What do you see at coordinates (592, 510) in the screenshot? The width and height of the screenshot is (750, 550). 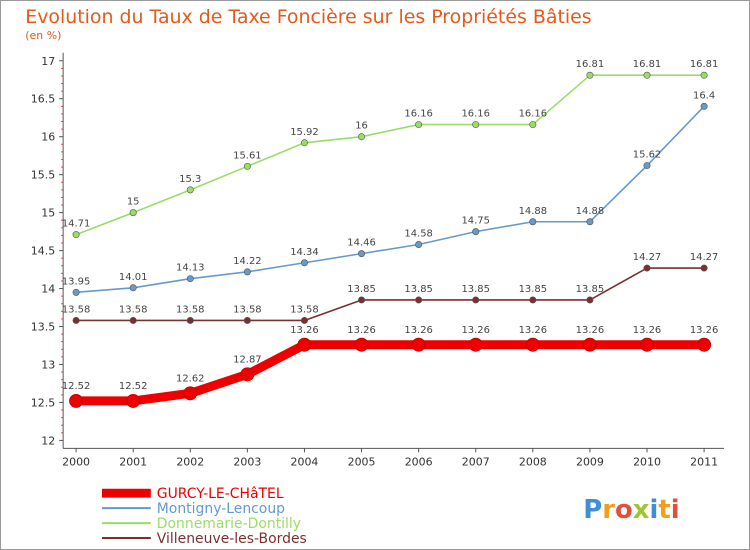 I see `logo-letter: P` at bounding box center [592, 510].